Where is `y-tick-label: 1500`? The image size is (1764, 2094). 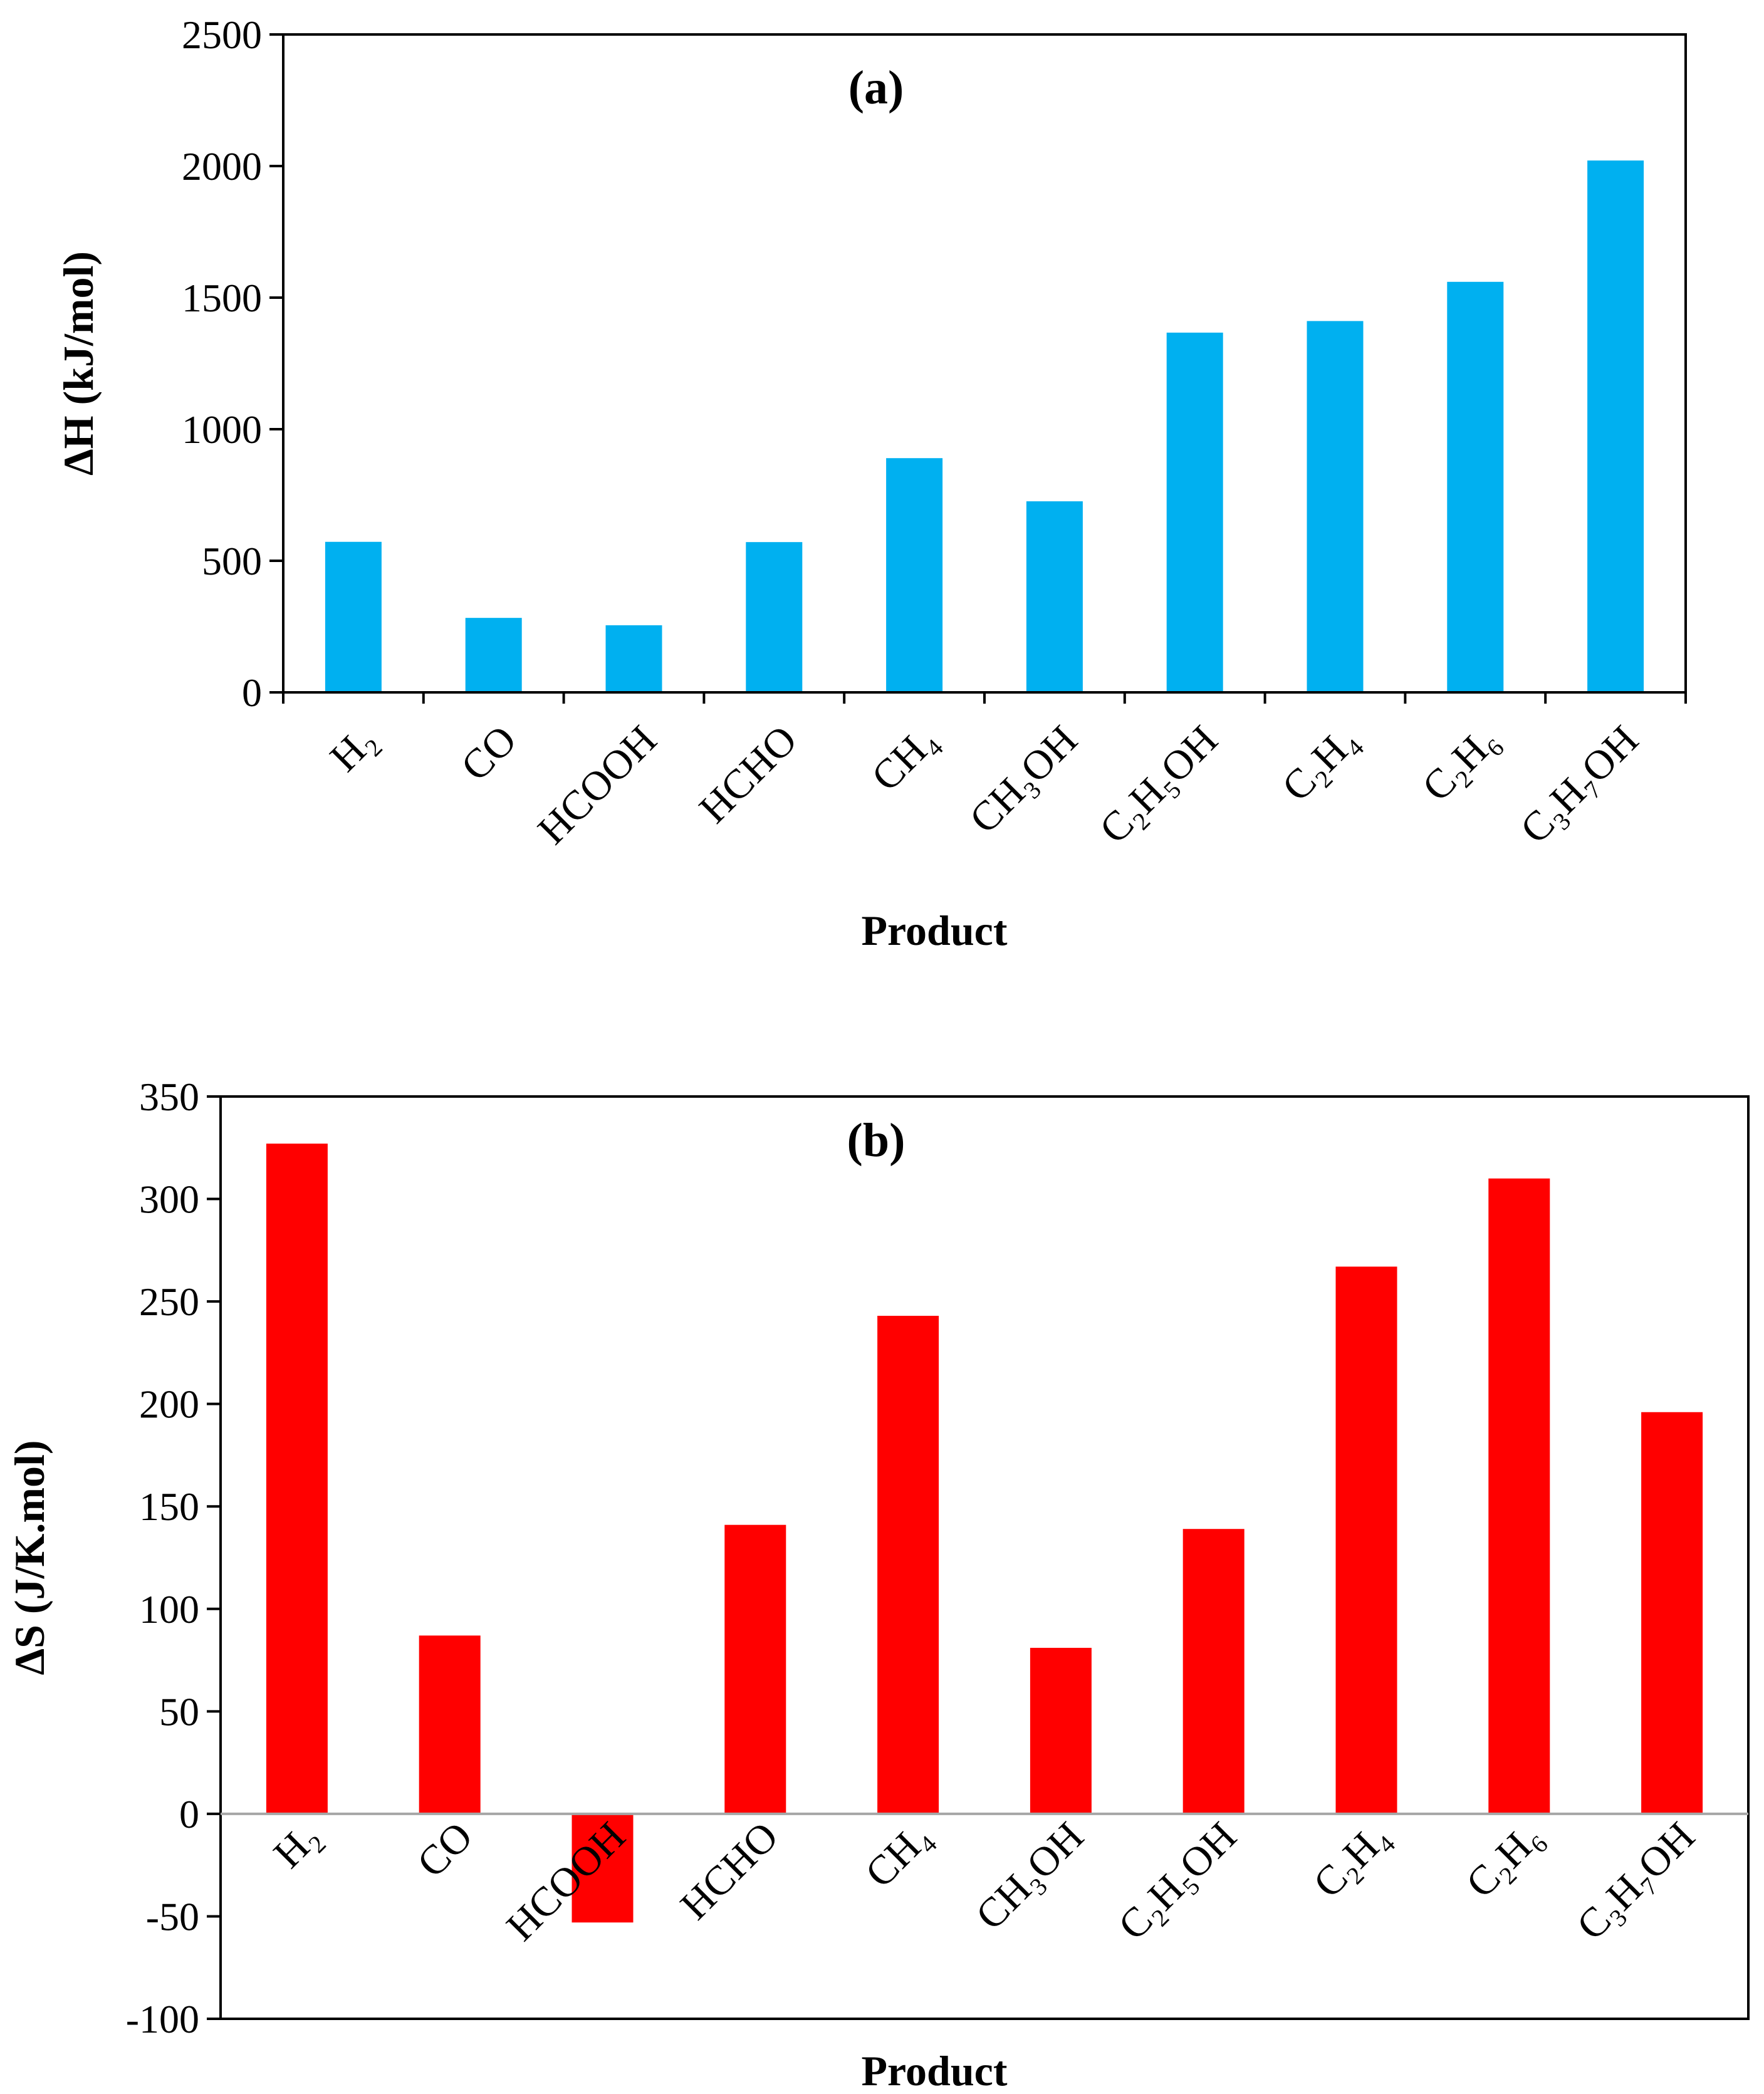 y-tick-label: 1500 is located at coordinates (222, 298).